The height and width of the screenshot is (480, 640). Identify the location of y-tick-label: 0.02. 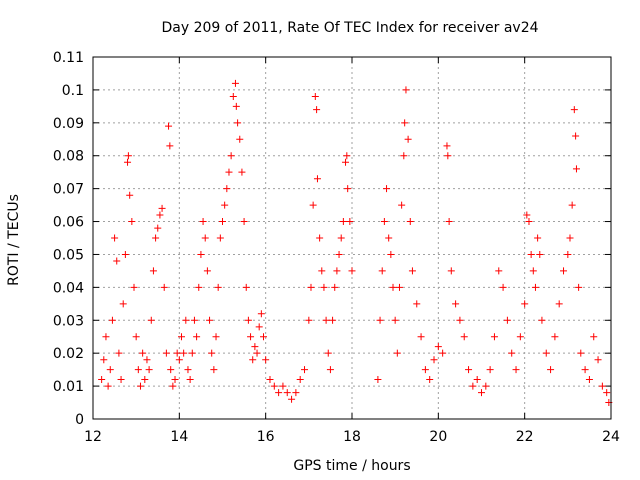
(68, 354).